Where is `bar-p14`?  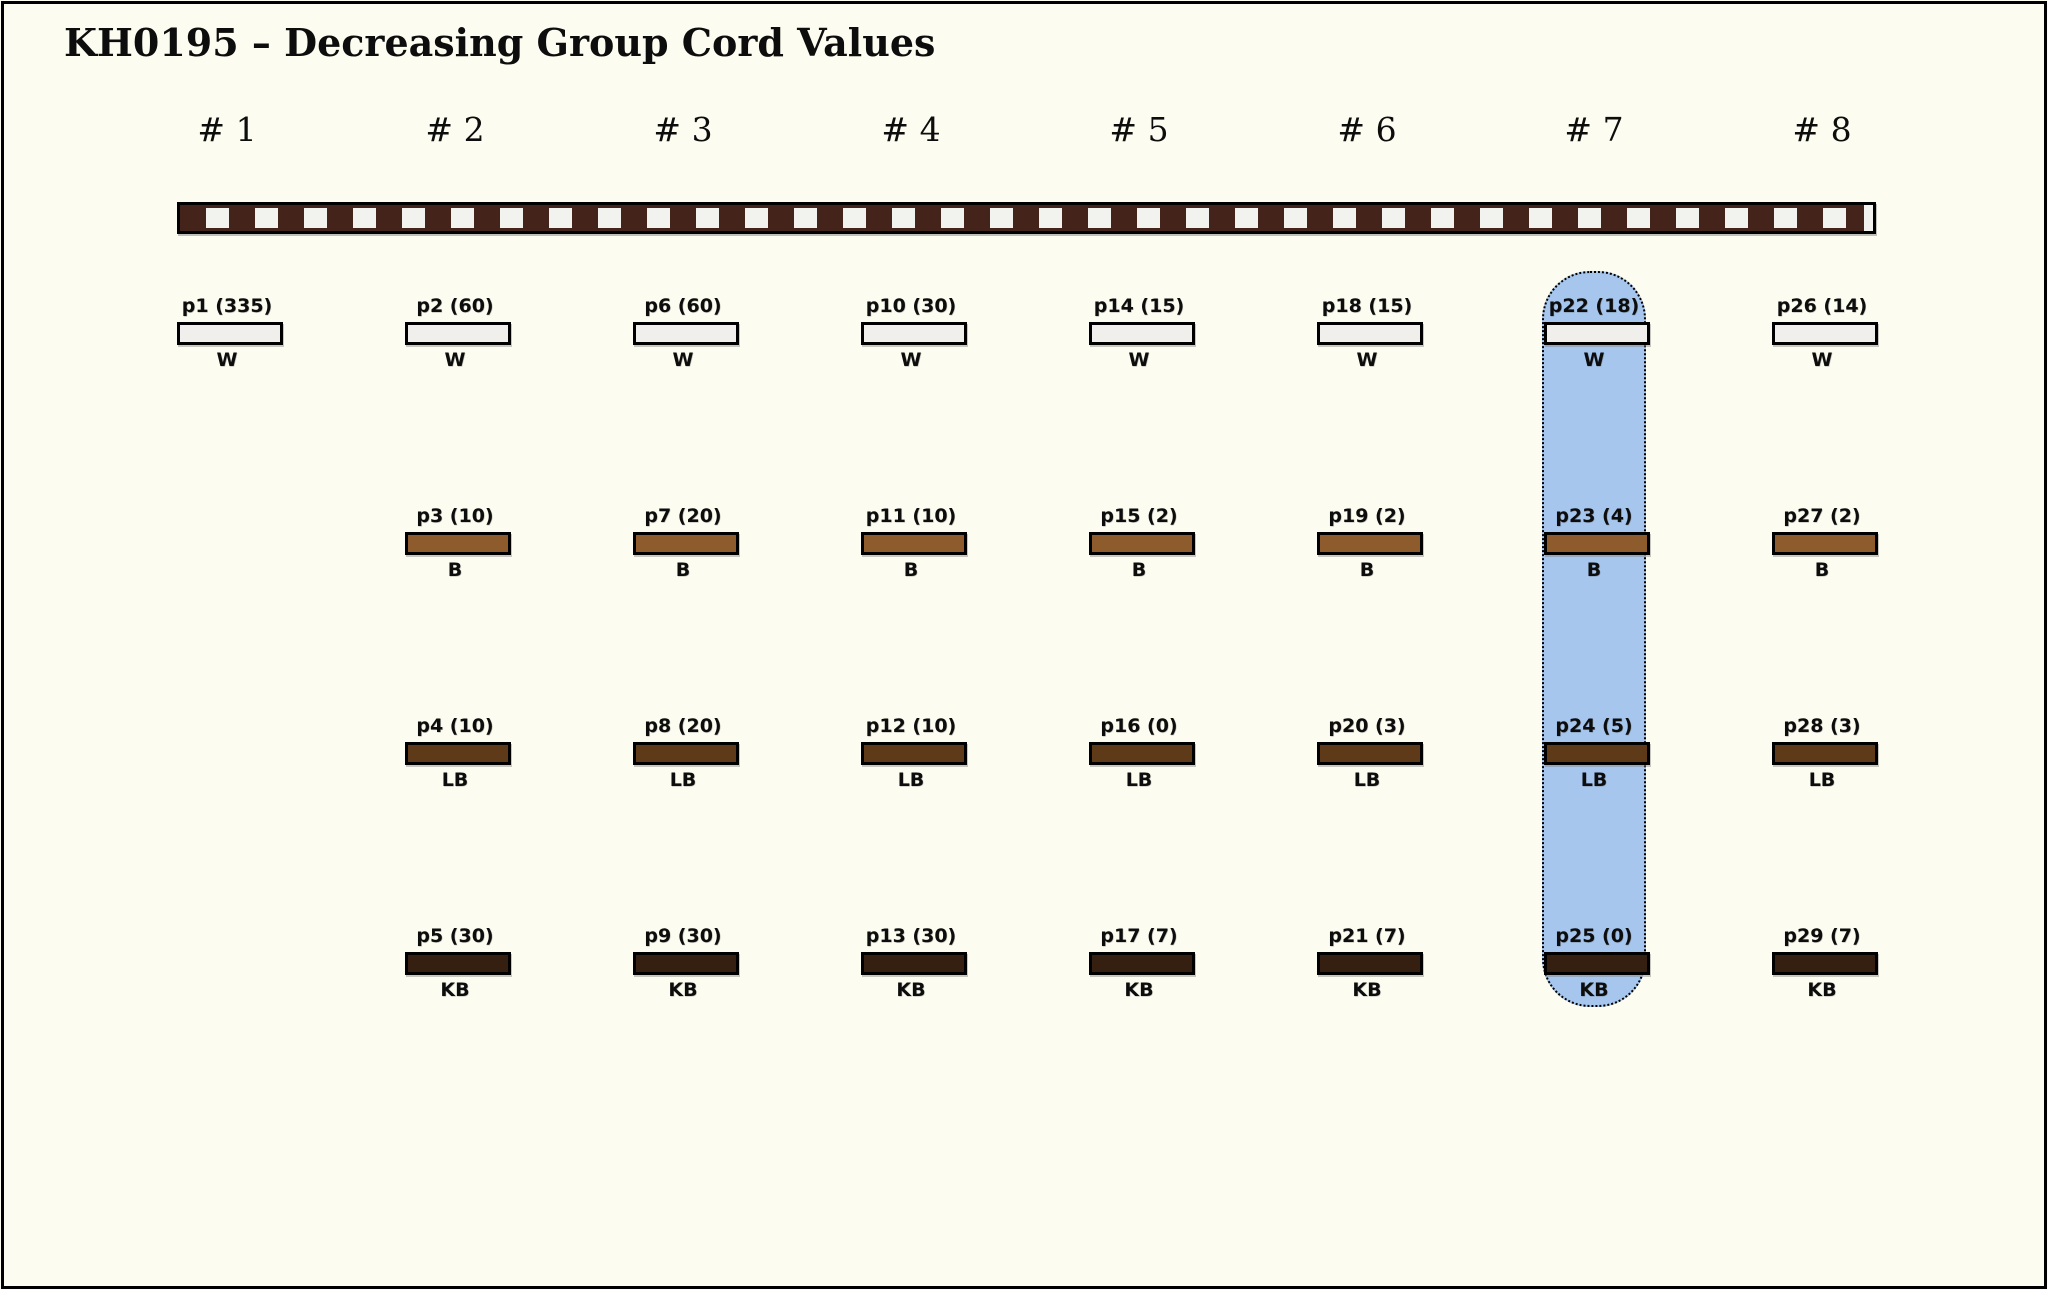 bar-p14 is located at coordinates (1142, 333).